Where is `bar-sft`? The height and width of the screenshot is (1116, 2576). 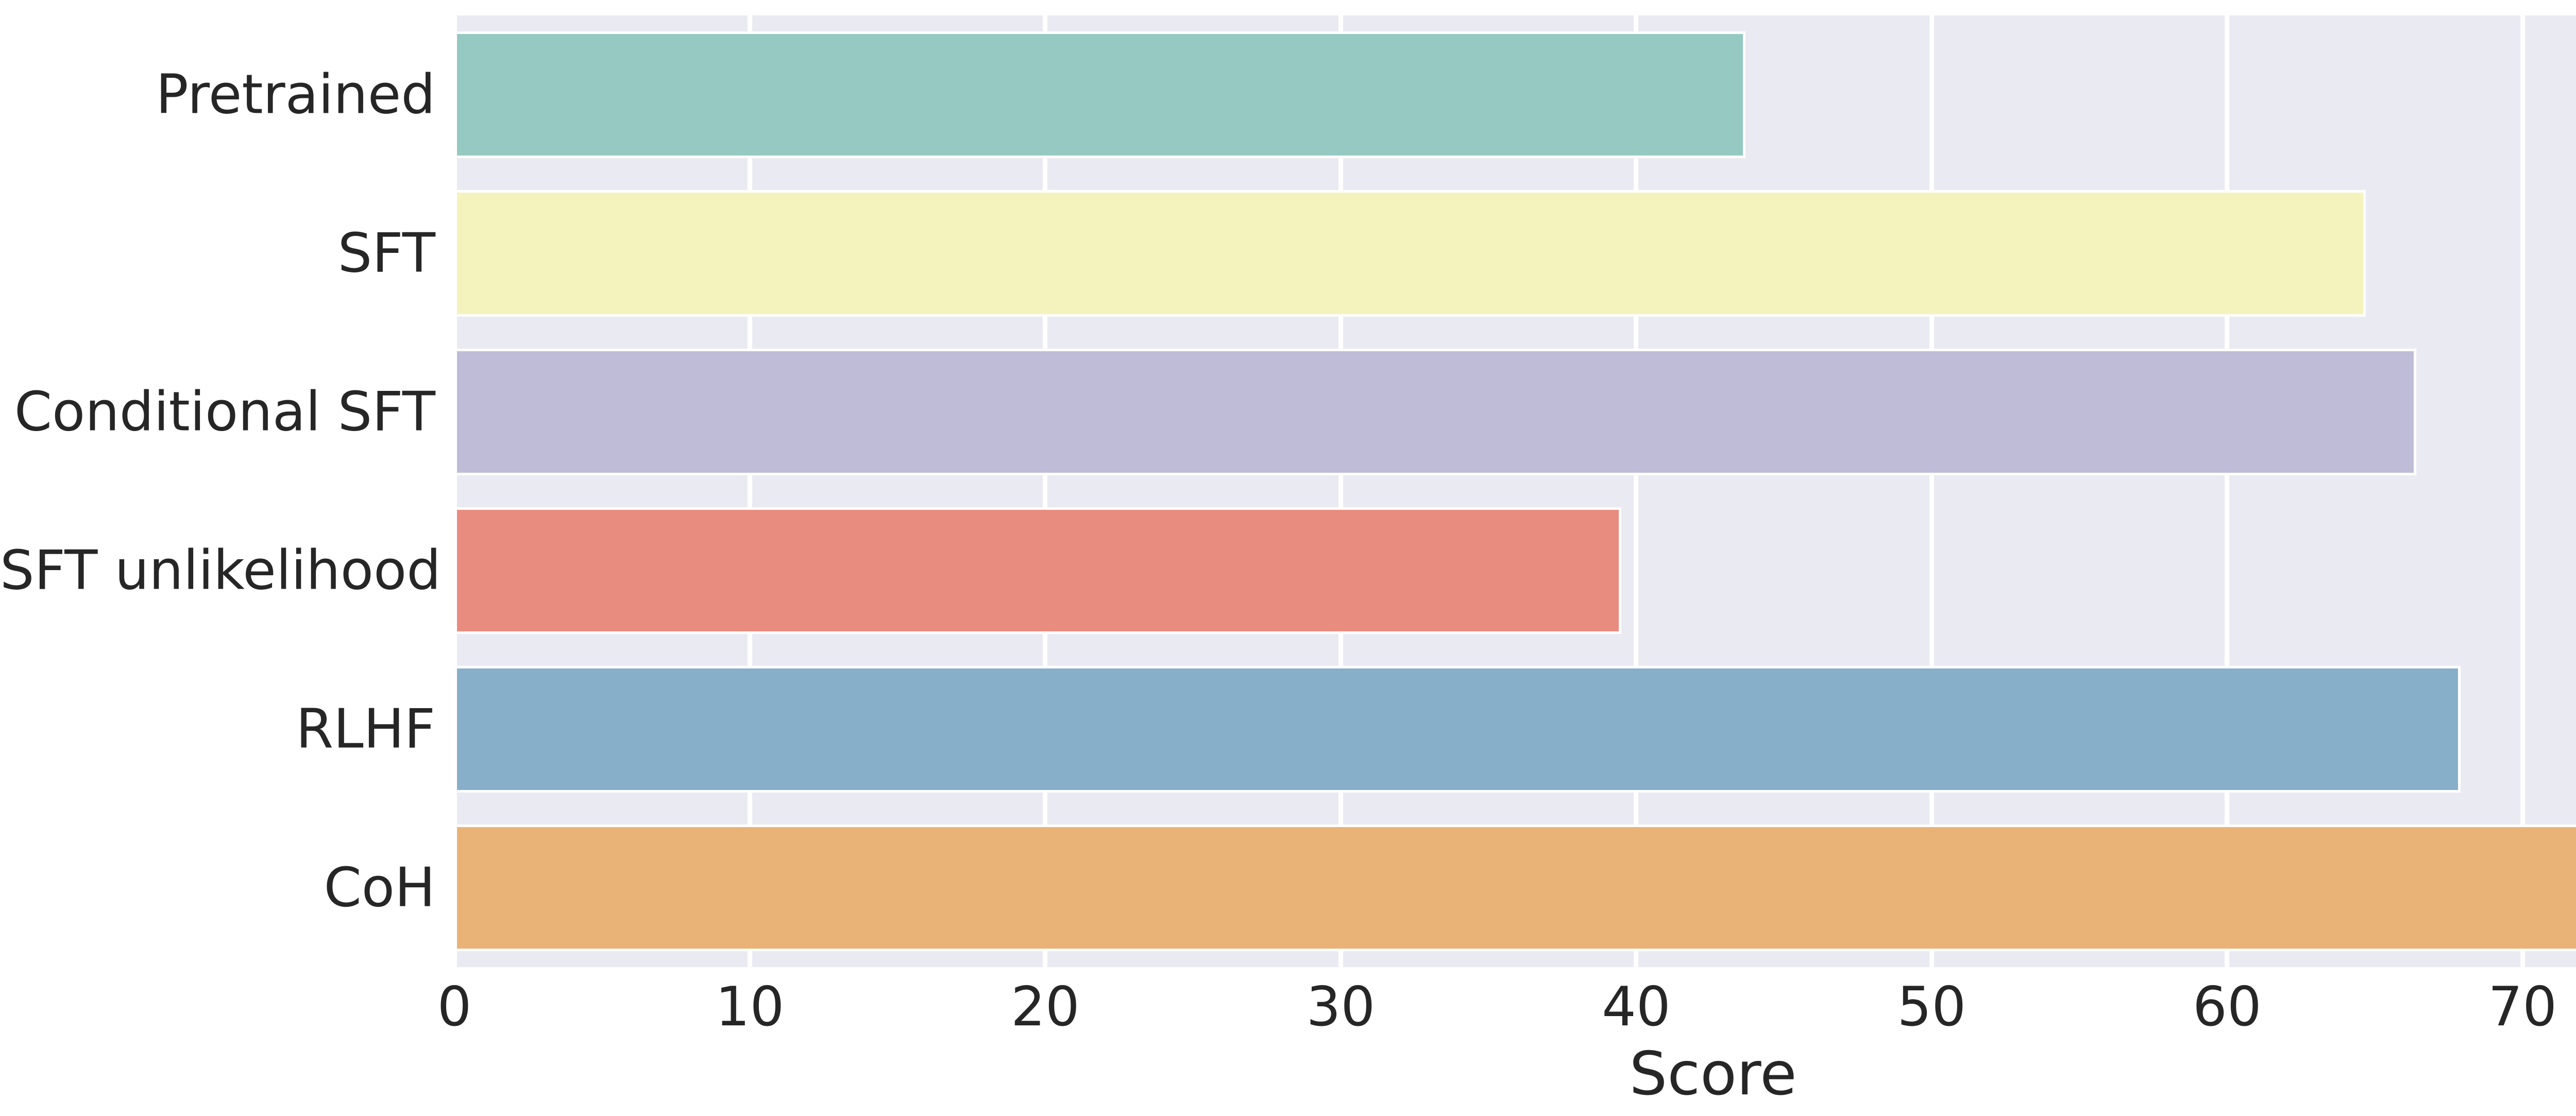
bar-sft is located at coordinates (1410, 253).